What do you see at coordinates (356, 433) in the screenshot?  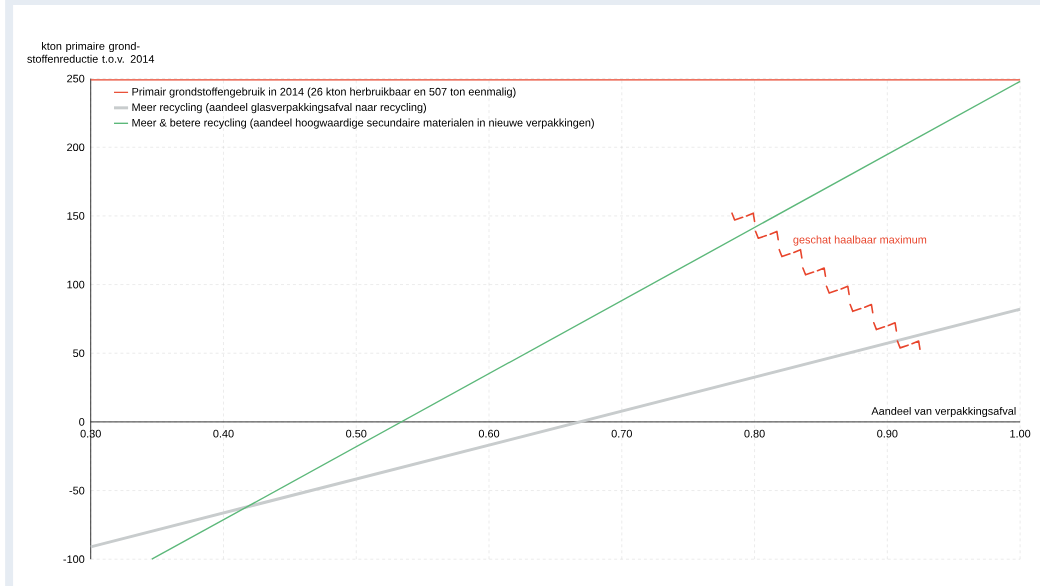 I see `x-tick-label: 0.50` at bounding box center [356, 433].